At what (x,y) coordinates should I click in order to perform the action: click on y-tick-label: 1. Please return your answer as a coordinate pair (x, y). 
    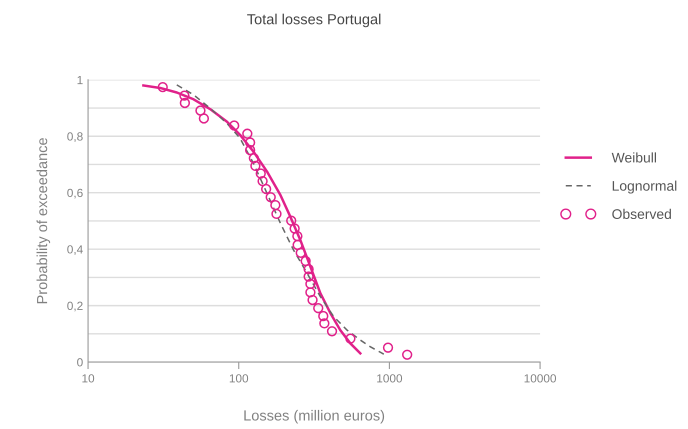
    Looking at the image, I should click on (80, 80).